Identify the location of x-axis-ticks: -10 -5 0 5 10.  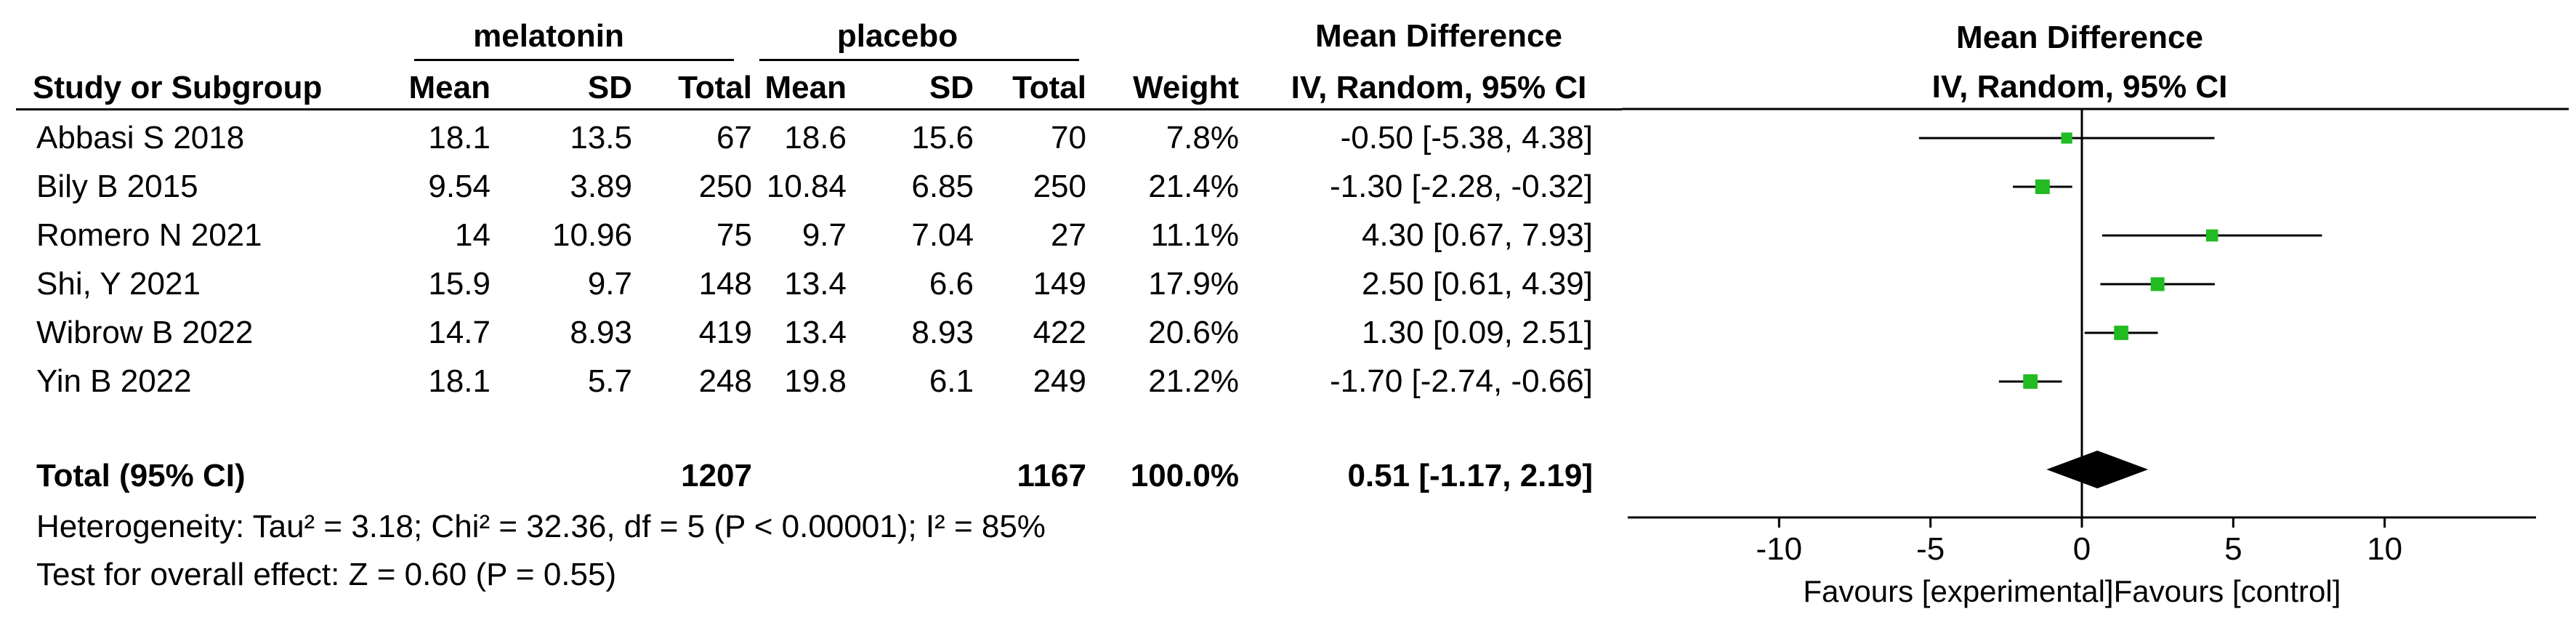
(2079, 542).